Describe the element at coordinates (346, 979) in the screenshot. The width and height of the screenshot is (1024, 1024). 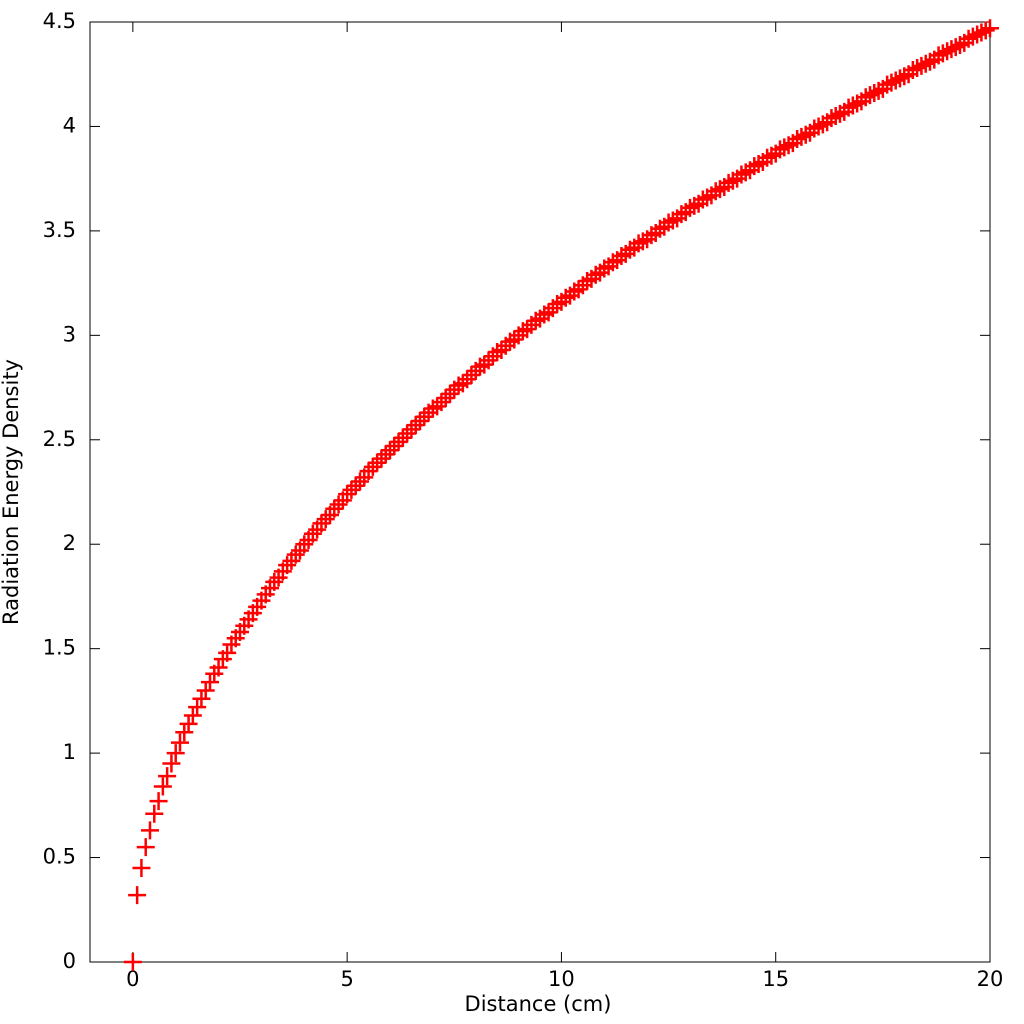
I see `x-tick-label: 5` at that location.